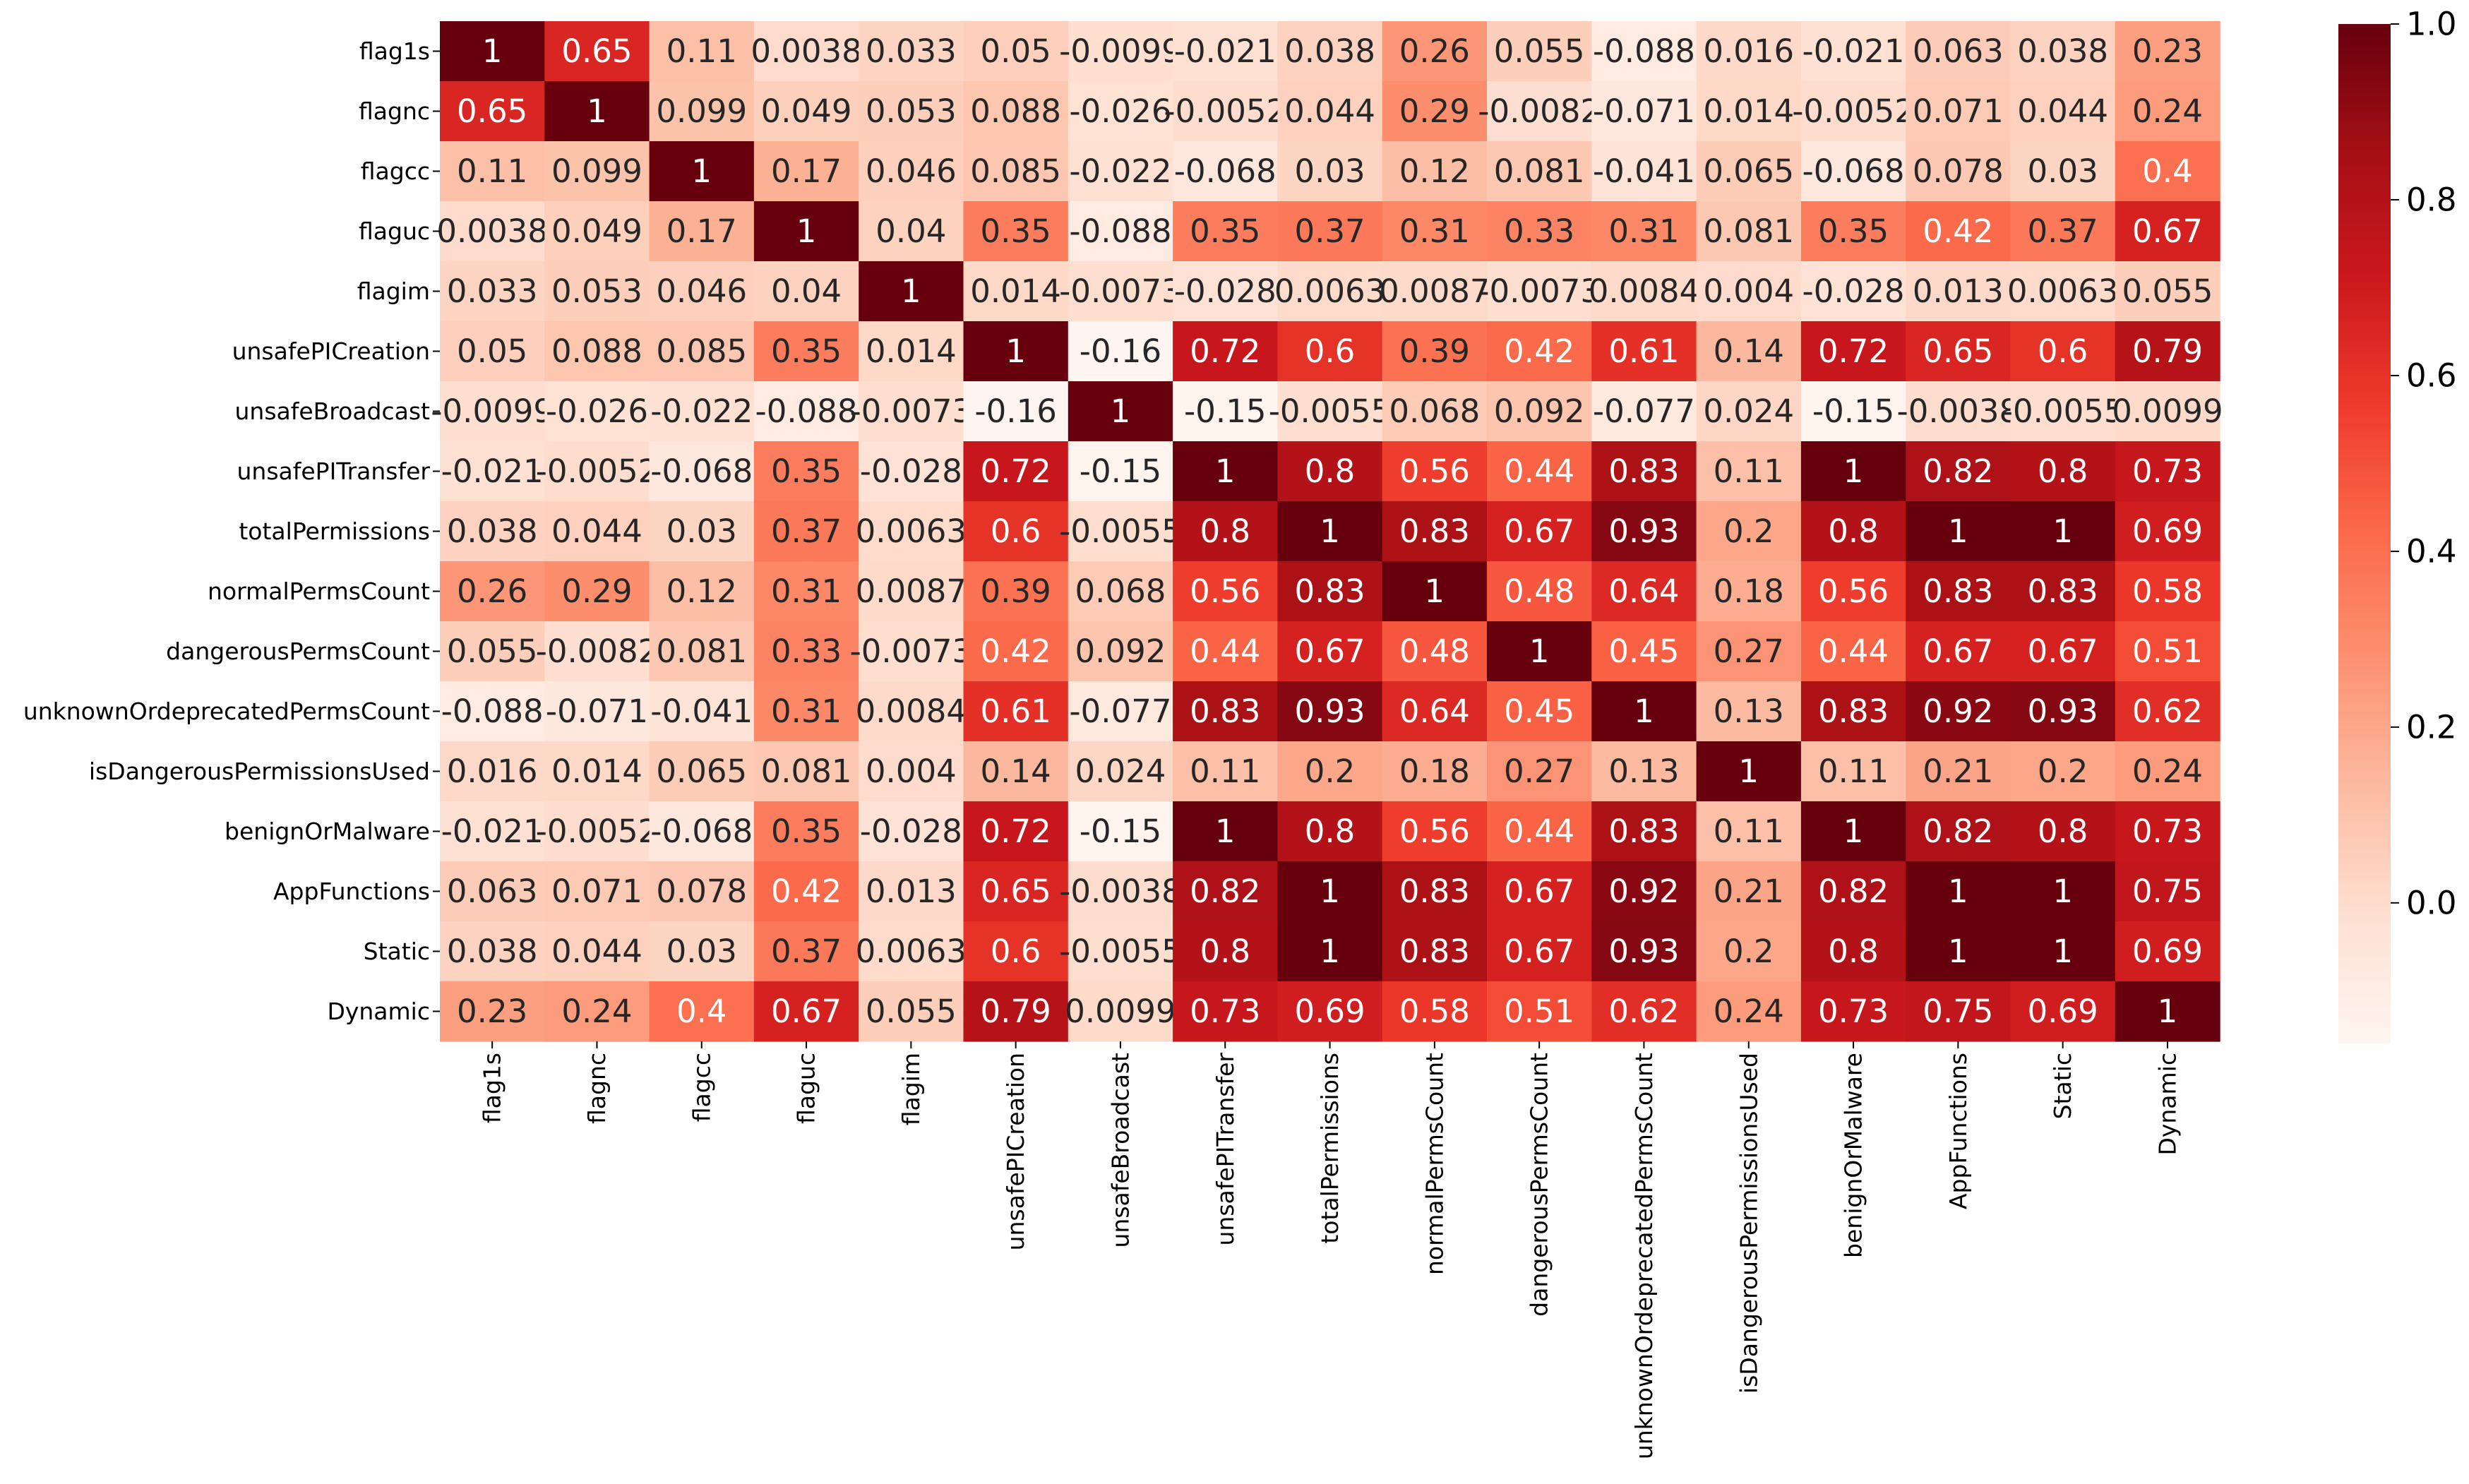  Describe the element at coordinates (1853, 892) in the screenshot. I see `cell-value-label: 0.82` at that location.